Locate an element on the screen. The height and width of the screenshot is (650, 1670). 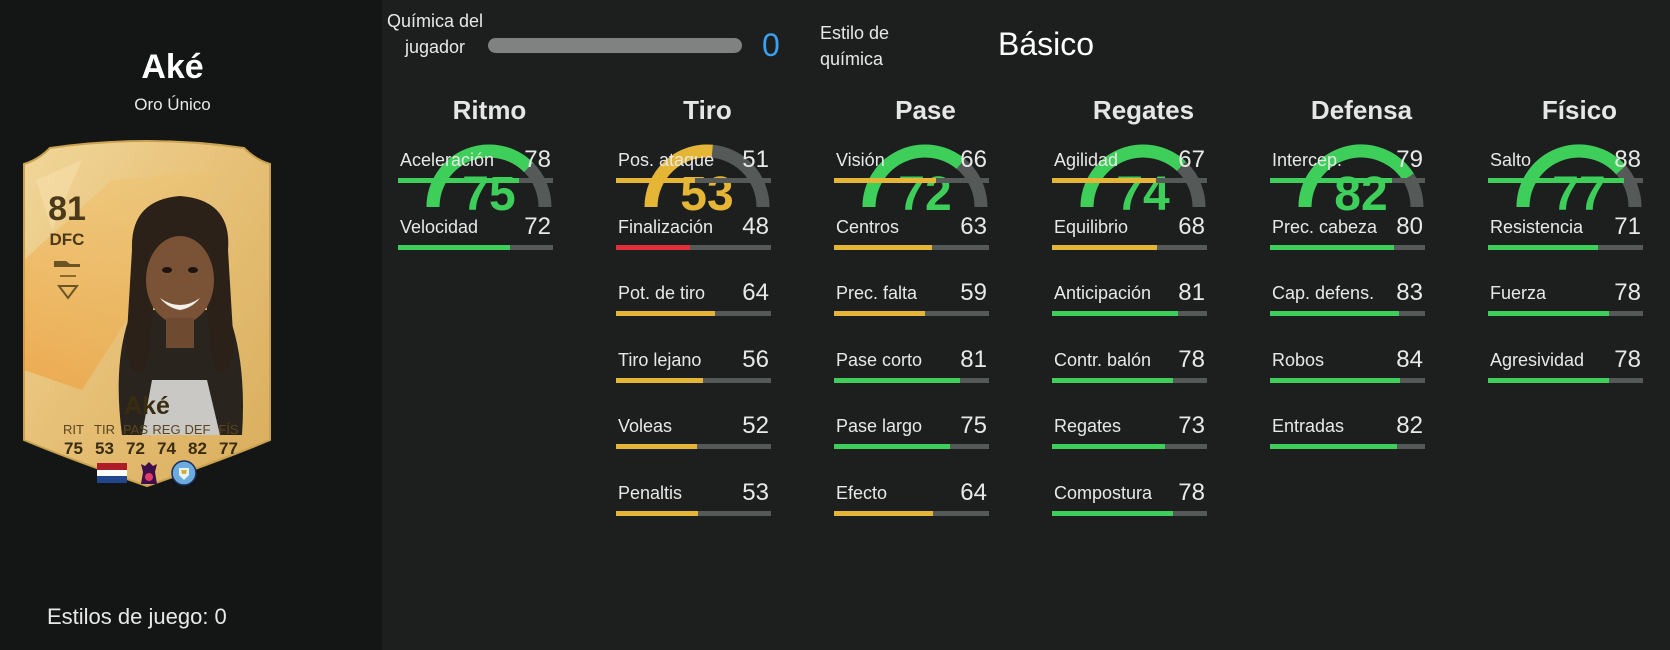
category-value: 72 is located at coordinates (925, 194).